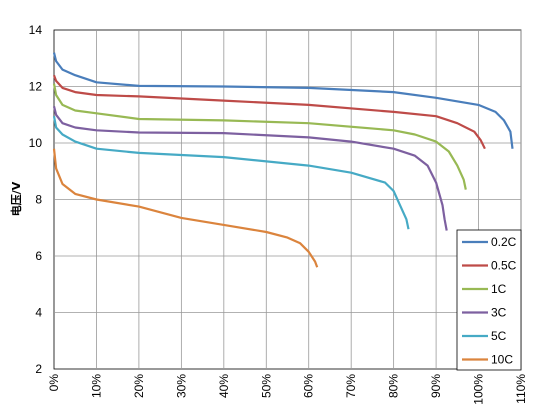 The image size is (554, 419). I want to click on x-tick-label: 30%, so click(181, 386).